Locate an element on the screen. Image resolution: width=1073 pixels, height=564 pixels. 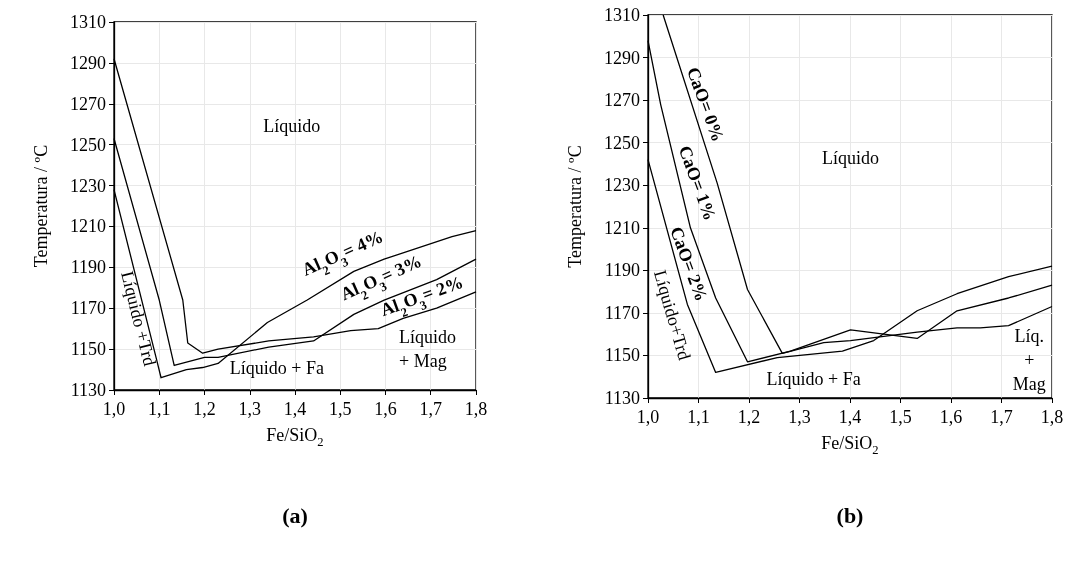
annotation: Líquido + Mag is located at coordinates (428, 349).